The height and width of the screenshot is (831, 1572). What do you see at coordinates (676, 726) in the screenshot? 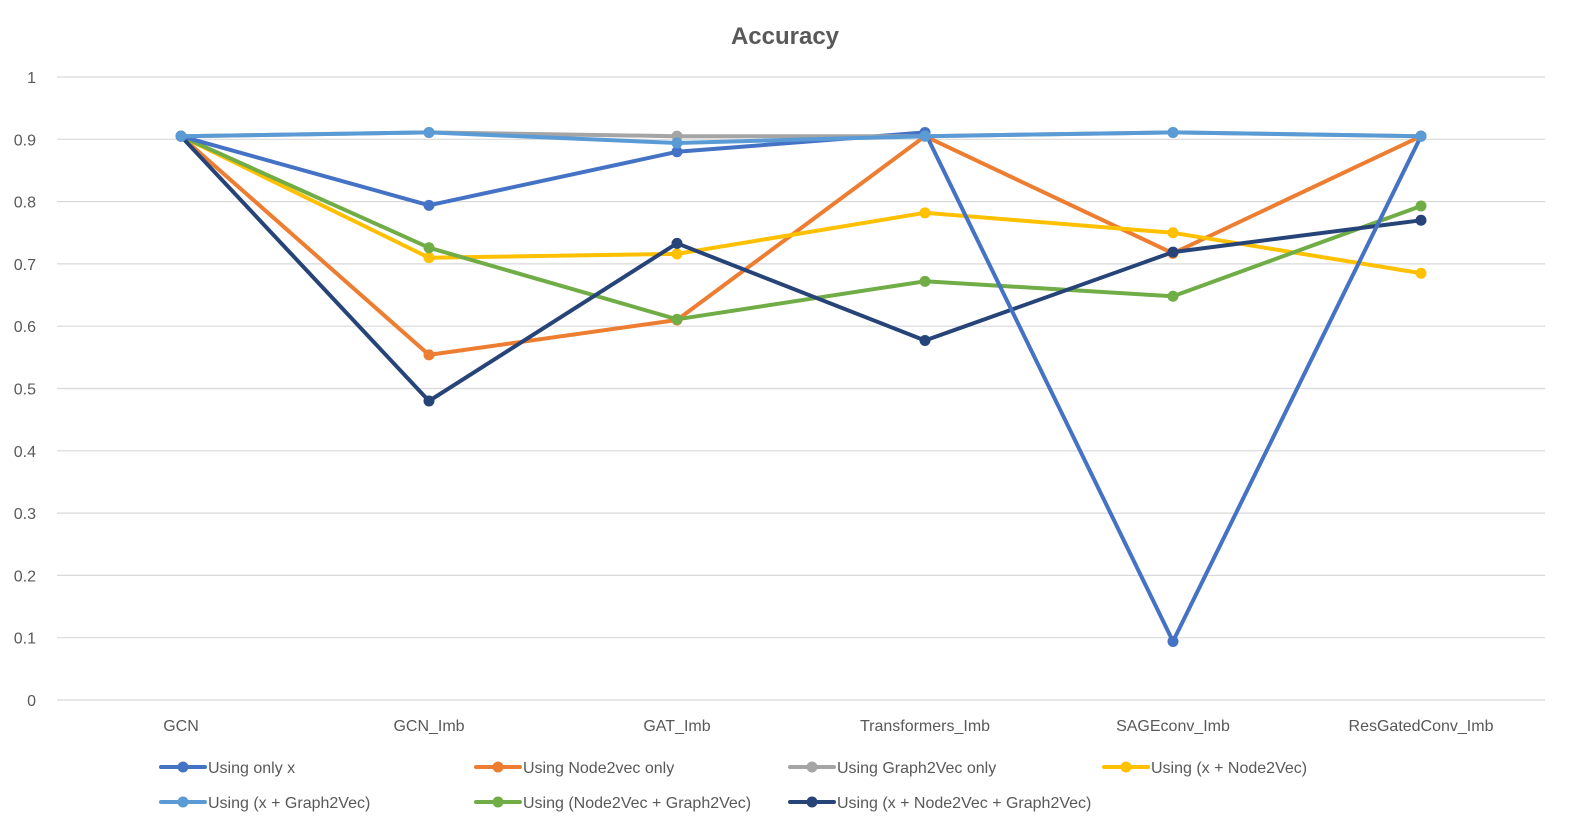
I see `x-tick-label: GAT_Imb` at bounding box center [676, 726].